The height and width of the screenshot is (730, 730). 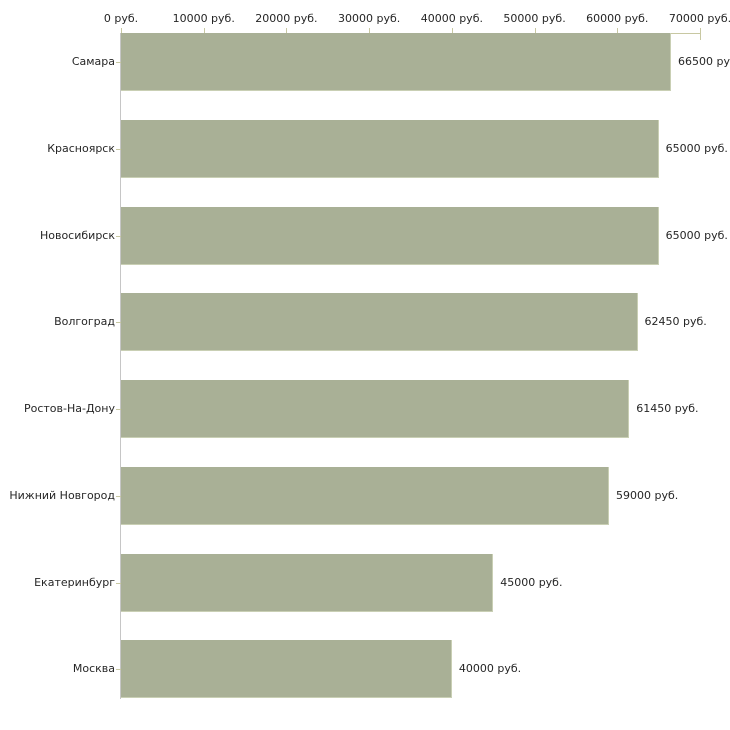 I want to click on category-label: Ростов-На-Дону, so click(x=69, y=408).